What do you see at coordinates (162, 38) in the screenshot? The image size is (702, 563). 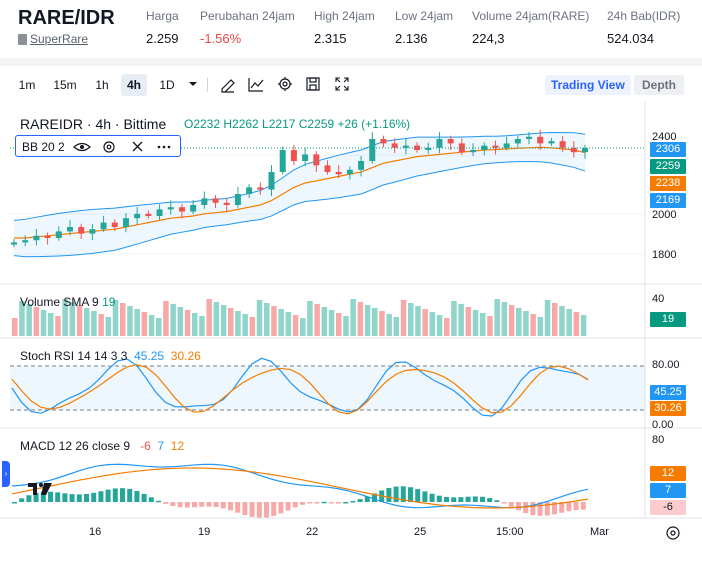 I see `stat-value: 2.259` at bounding box center [162, 38].